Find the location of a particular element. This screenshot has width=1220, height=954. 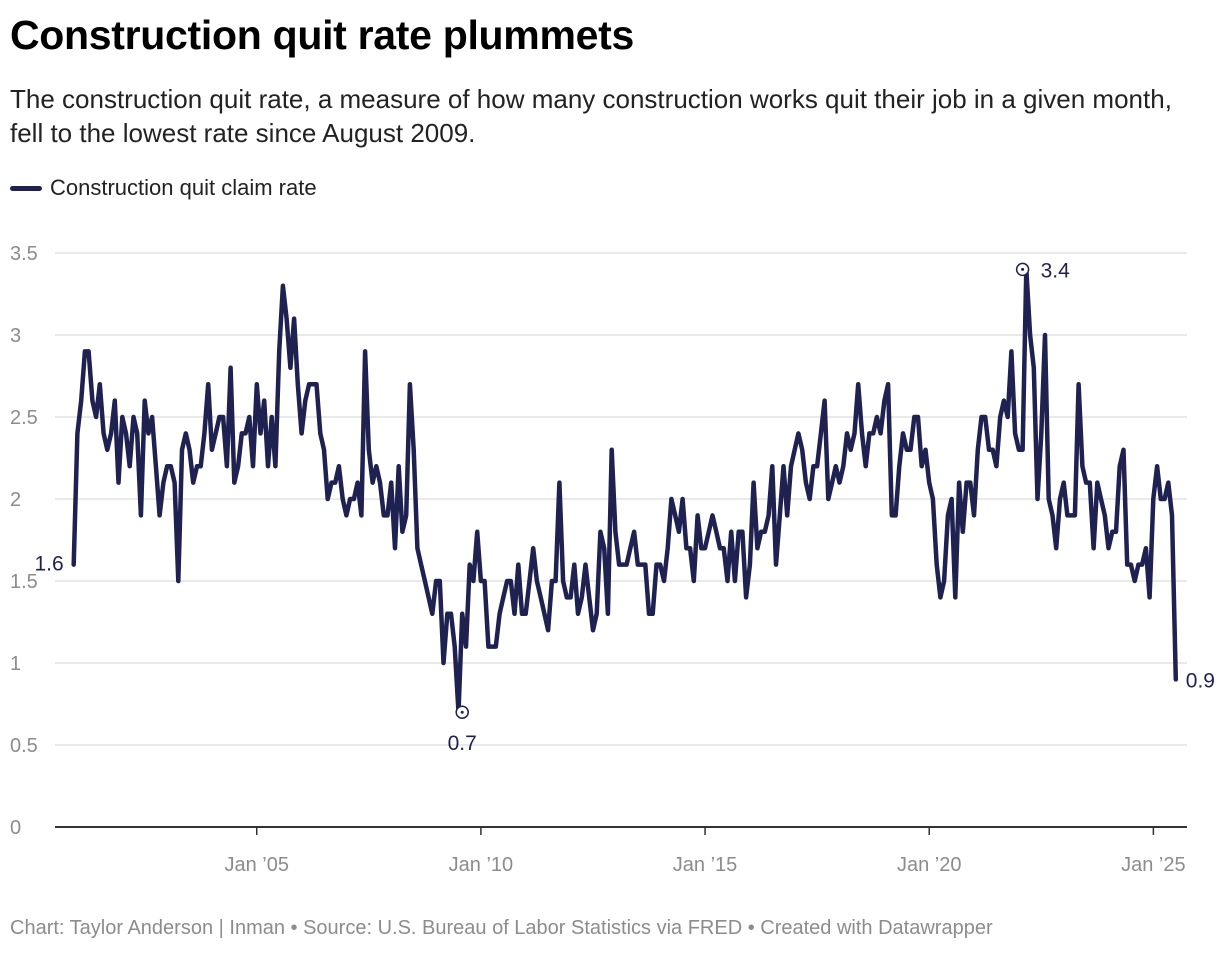

annotation-label: 0.9 is located at coordinates (1200, 680).